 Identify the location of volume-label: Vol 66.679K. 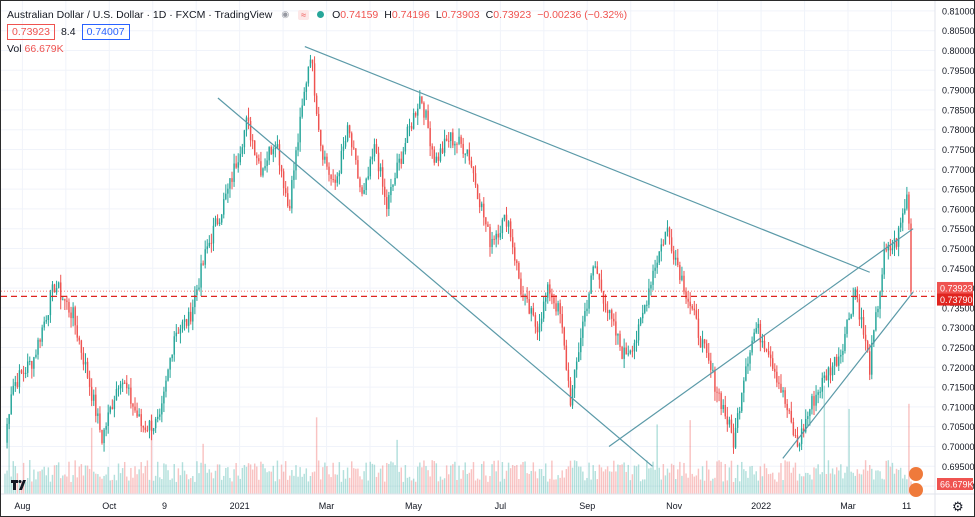
(35, 48).